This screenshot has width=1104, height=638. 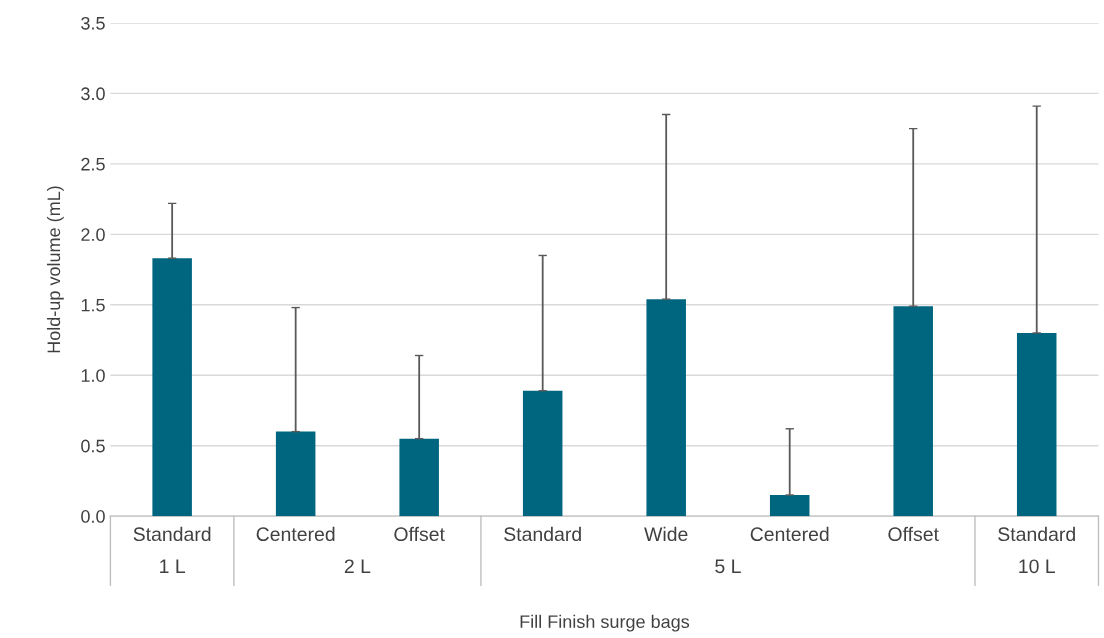 I want to click on y-tick-label: 2.5, so click(x=93, y=164).